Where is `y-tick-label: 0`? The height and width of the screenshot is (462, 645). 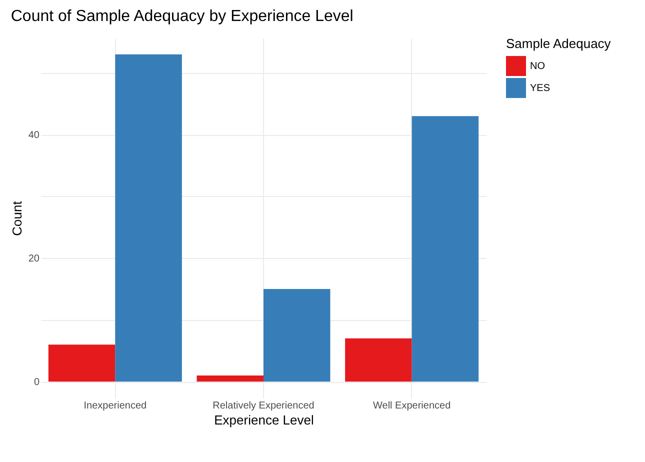
y-tick-label: 0 is located at coordinates (37, 382).